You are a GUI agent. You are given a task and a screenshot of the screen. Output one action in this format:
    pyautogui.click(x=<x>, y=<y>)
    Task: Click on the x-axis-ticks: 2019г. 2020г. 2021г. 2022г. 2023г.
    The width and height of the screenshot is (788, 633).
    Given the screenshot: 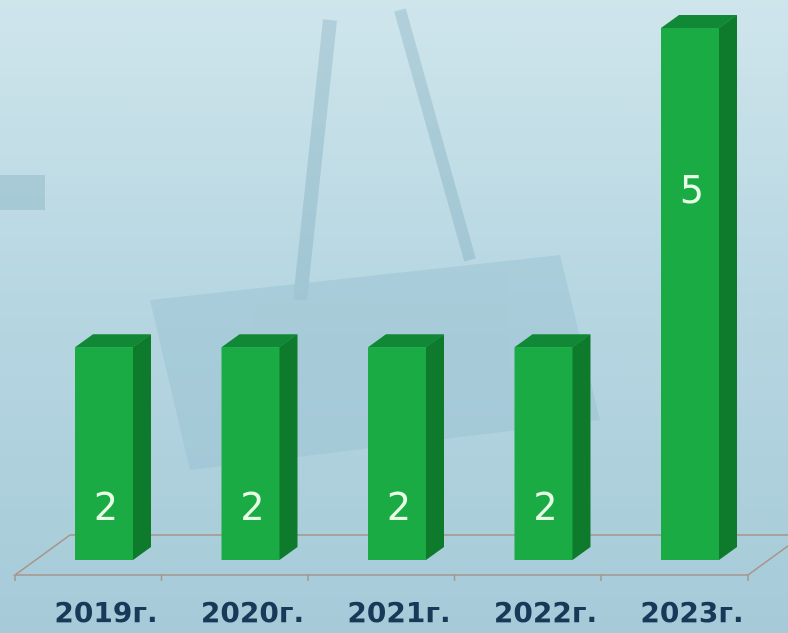 What is the action you would take?
    pyautogui.click(x=381, y=602)
    